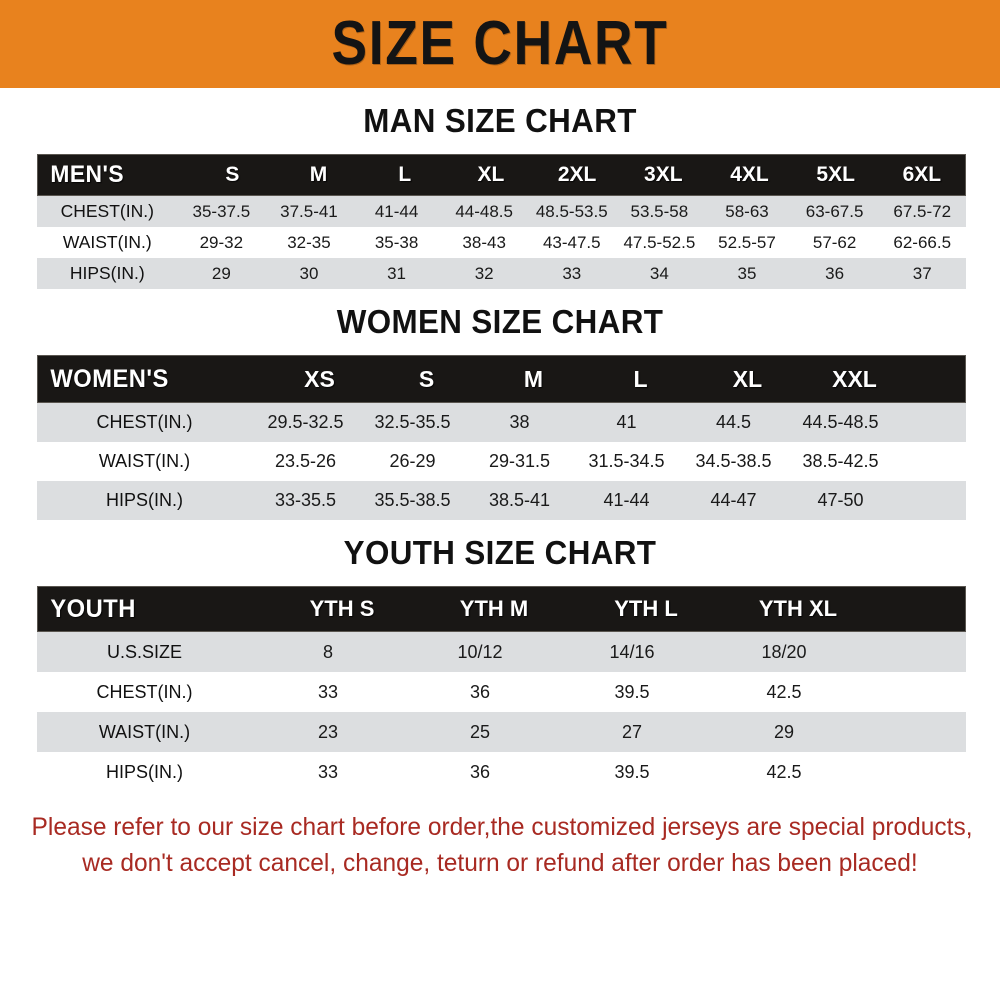  Describe the element at coordinates (491, 174) in the screenshot. I see `men-header-size-xl: XL` at that location.